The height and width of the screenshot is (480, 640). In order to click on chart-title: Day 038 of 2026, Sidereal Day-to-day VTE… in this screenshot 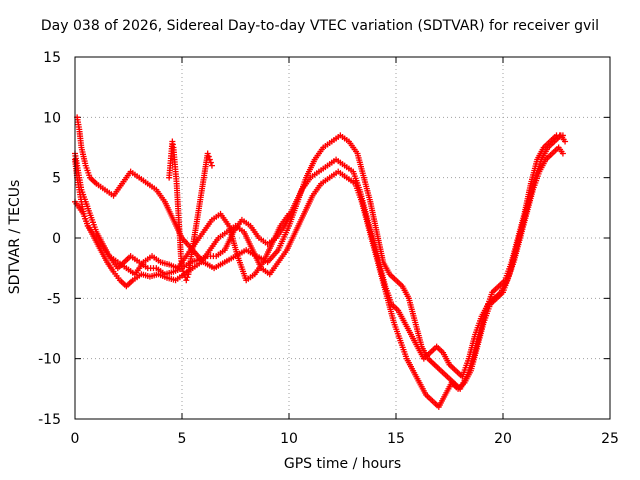, I will do `click(320, 26)`.